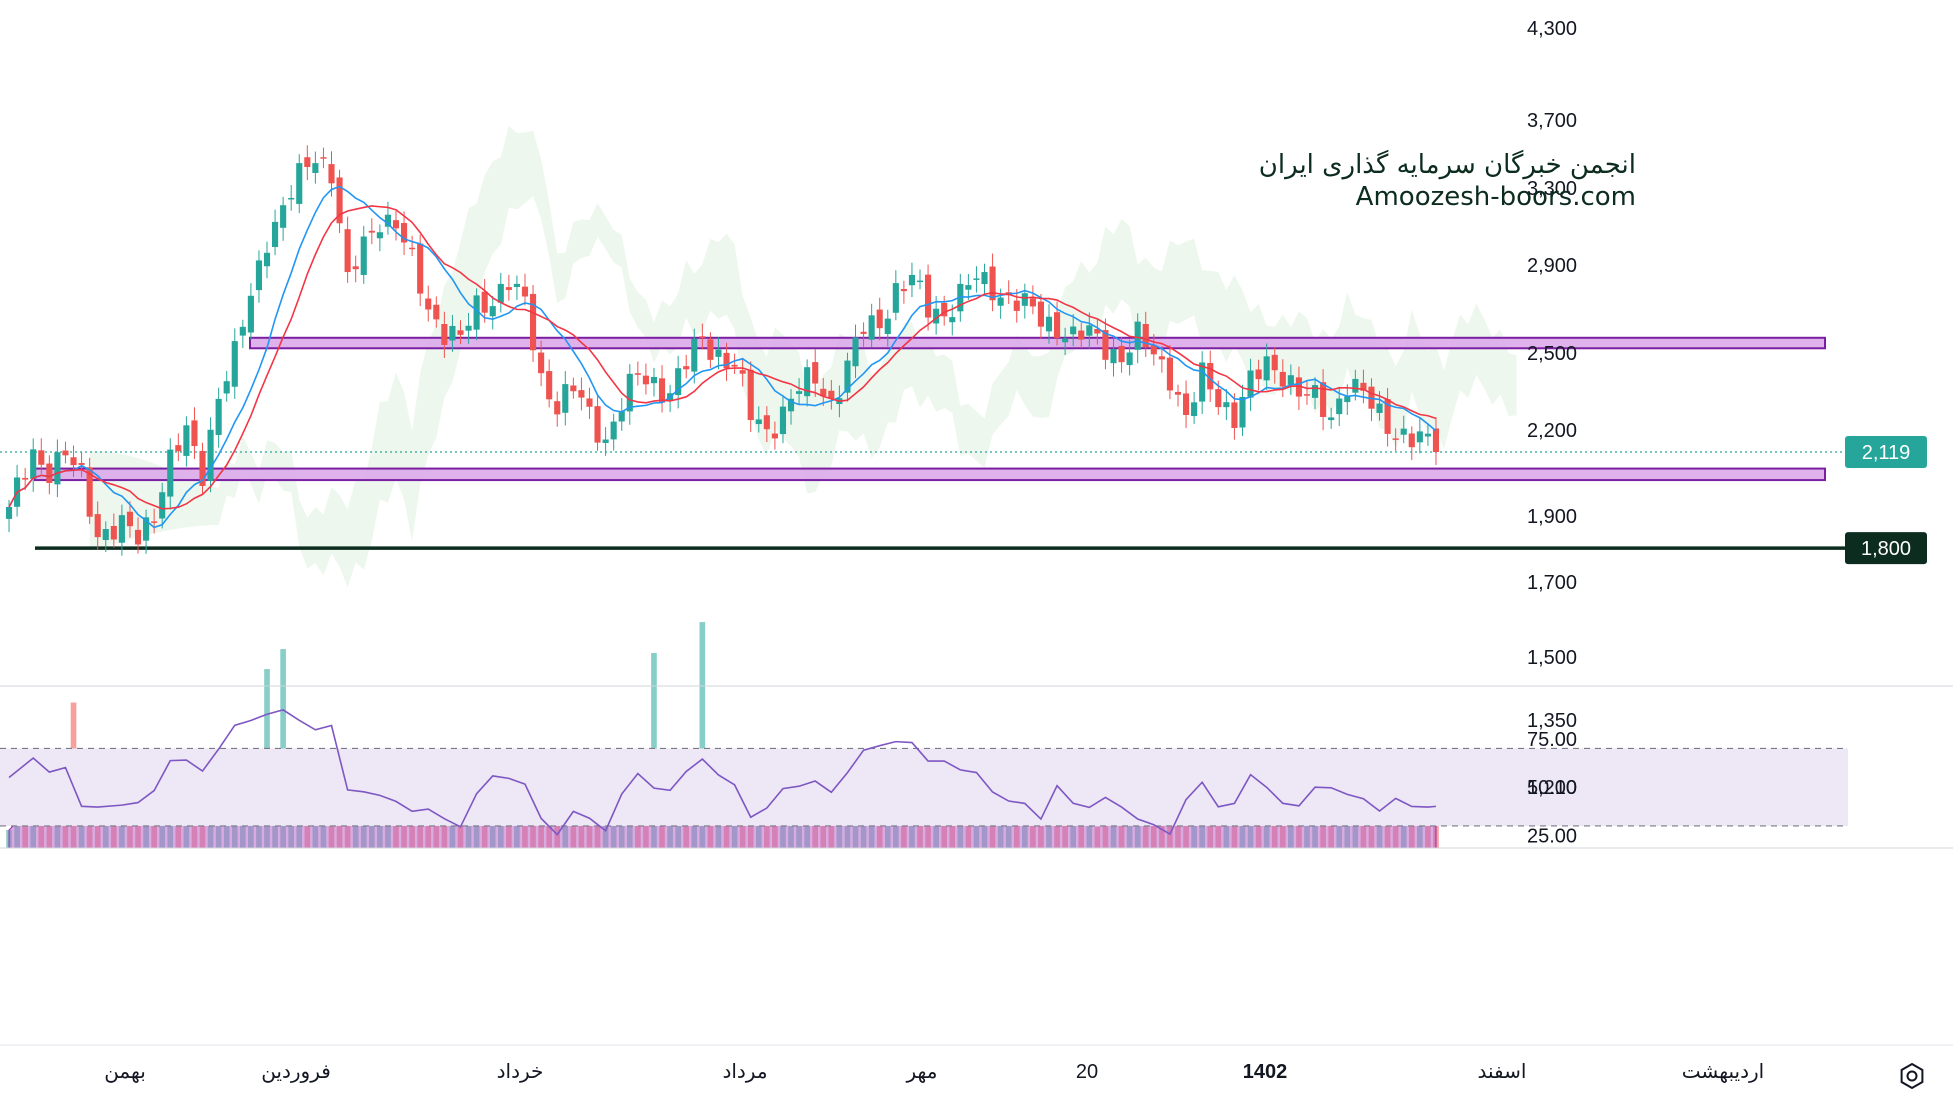  Describe the element at coordinates (1087, 1072) in the screenshot. I see `time-axis-label: 20` at that location.